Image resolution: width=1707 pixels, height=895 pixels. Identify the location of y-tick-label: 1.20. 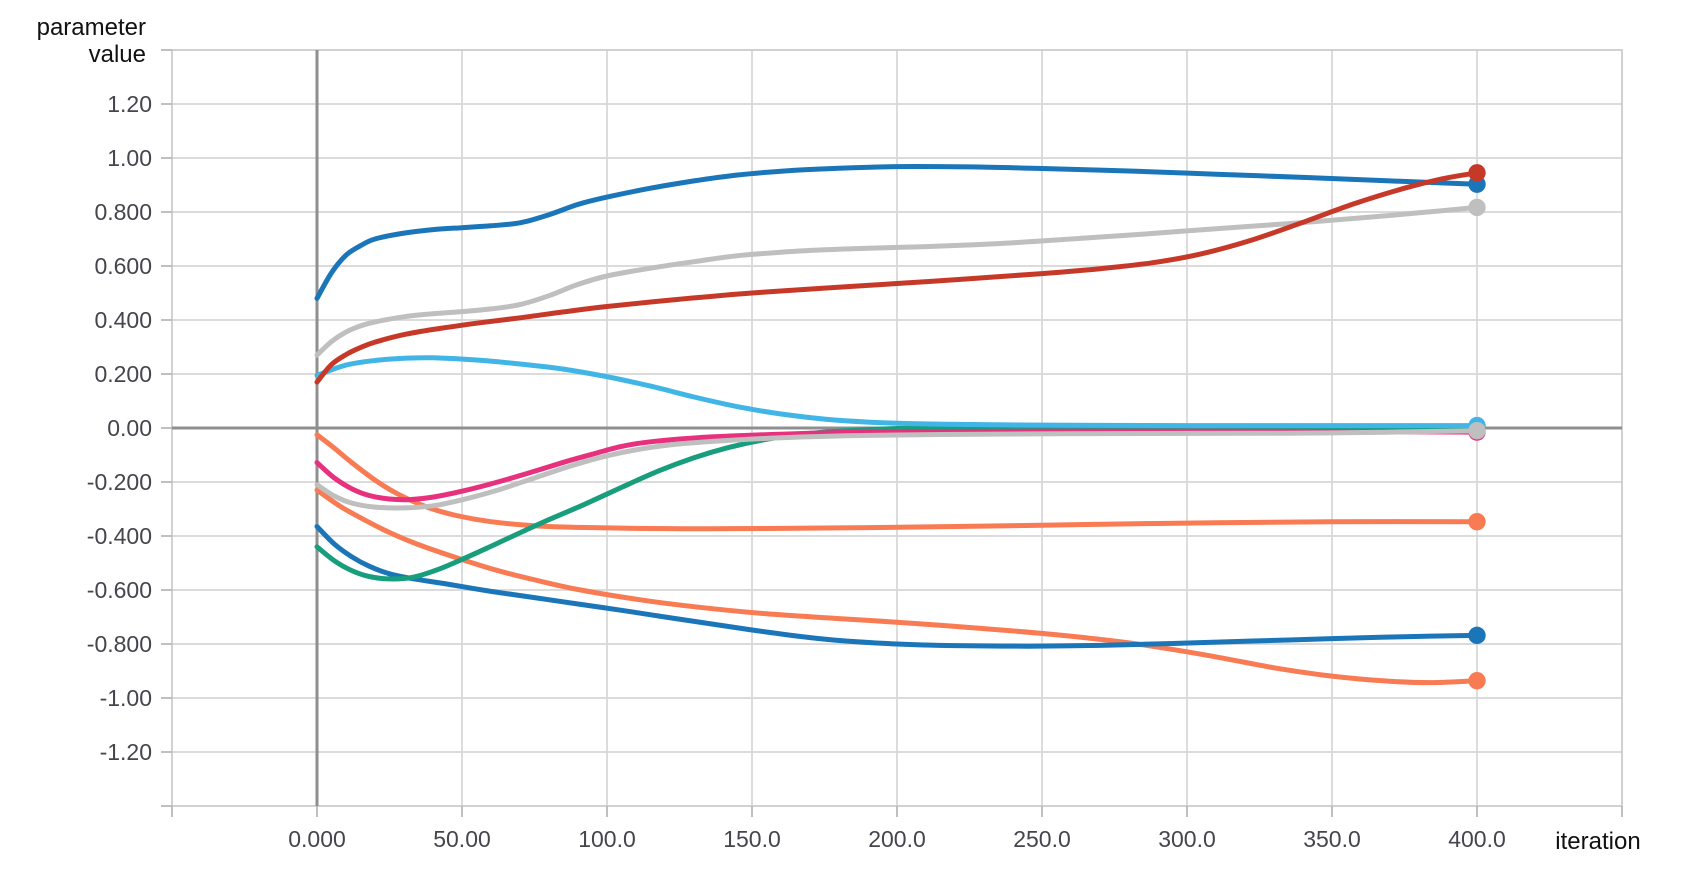
(129, 104).